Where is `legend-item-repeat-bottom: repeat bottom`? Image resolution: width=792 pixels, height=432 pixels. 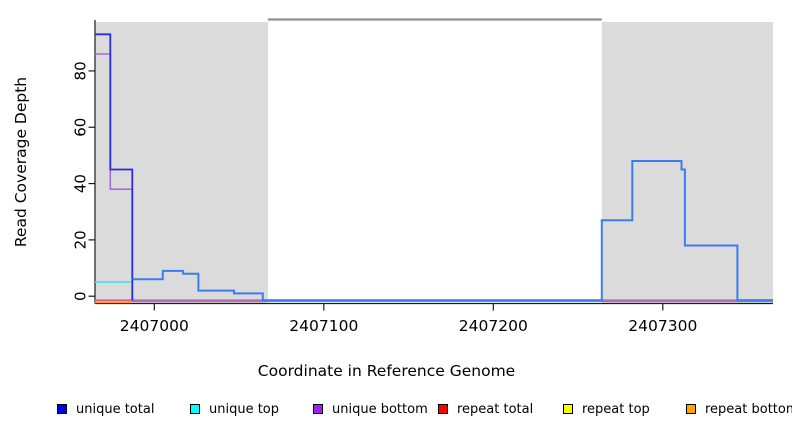 legend-item-repeat-bottom: repeat bottom is located at coordinates (739, 409).